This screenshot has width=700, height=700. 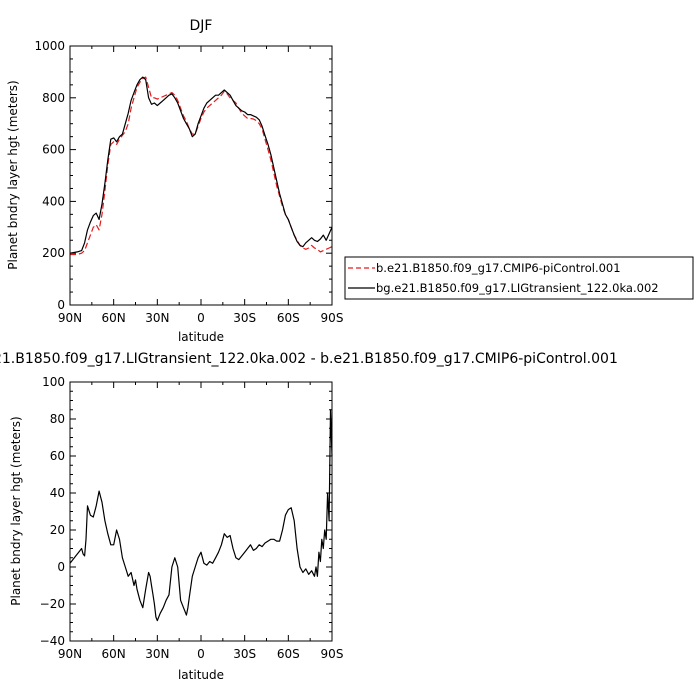 I want to click on bottom-y-tick-label: −20, so click(x=52, y=604).